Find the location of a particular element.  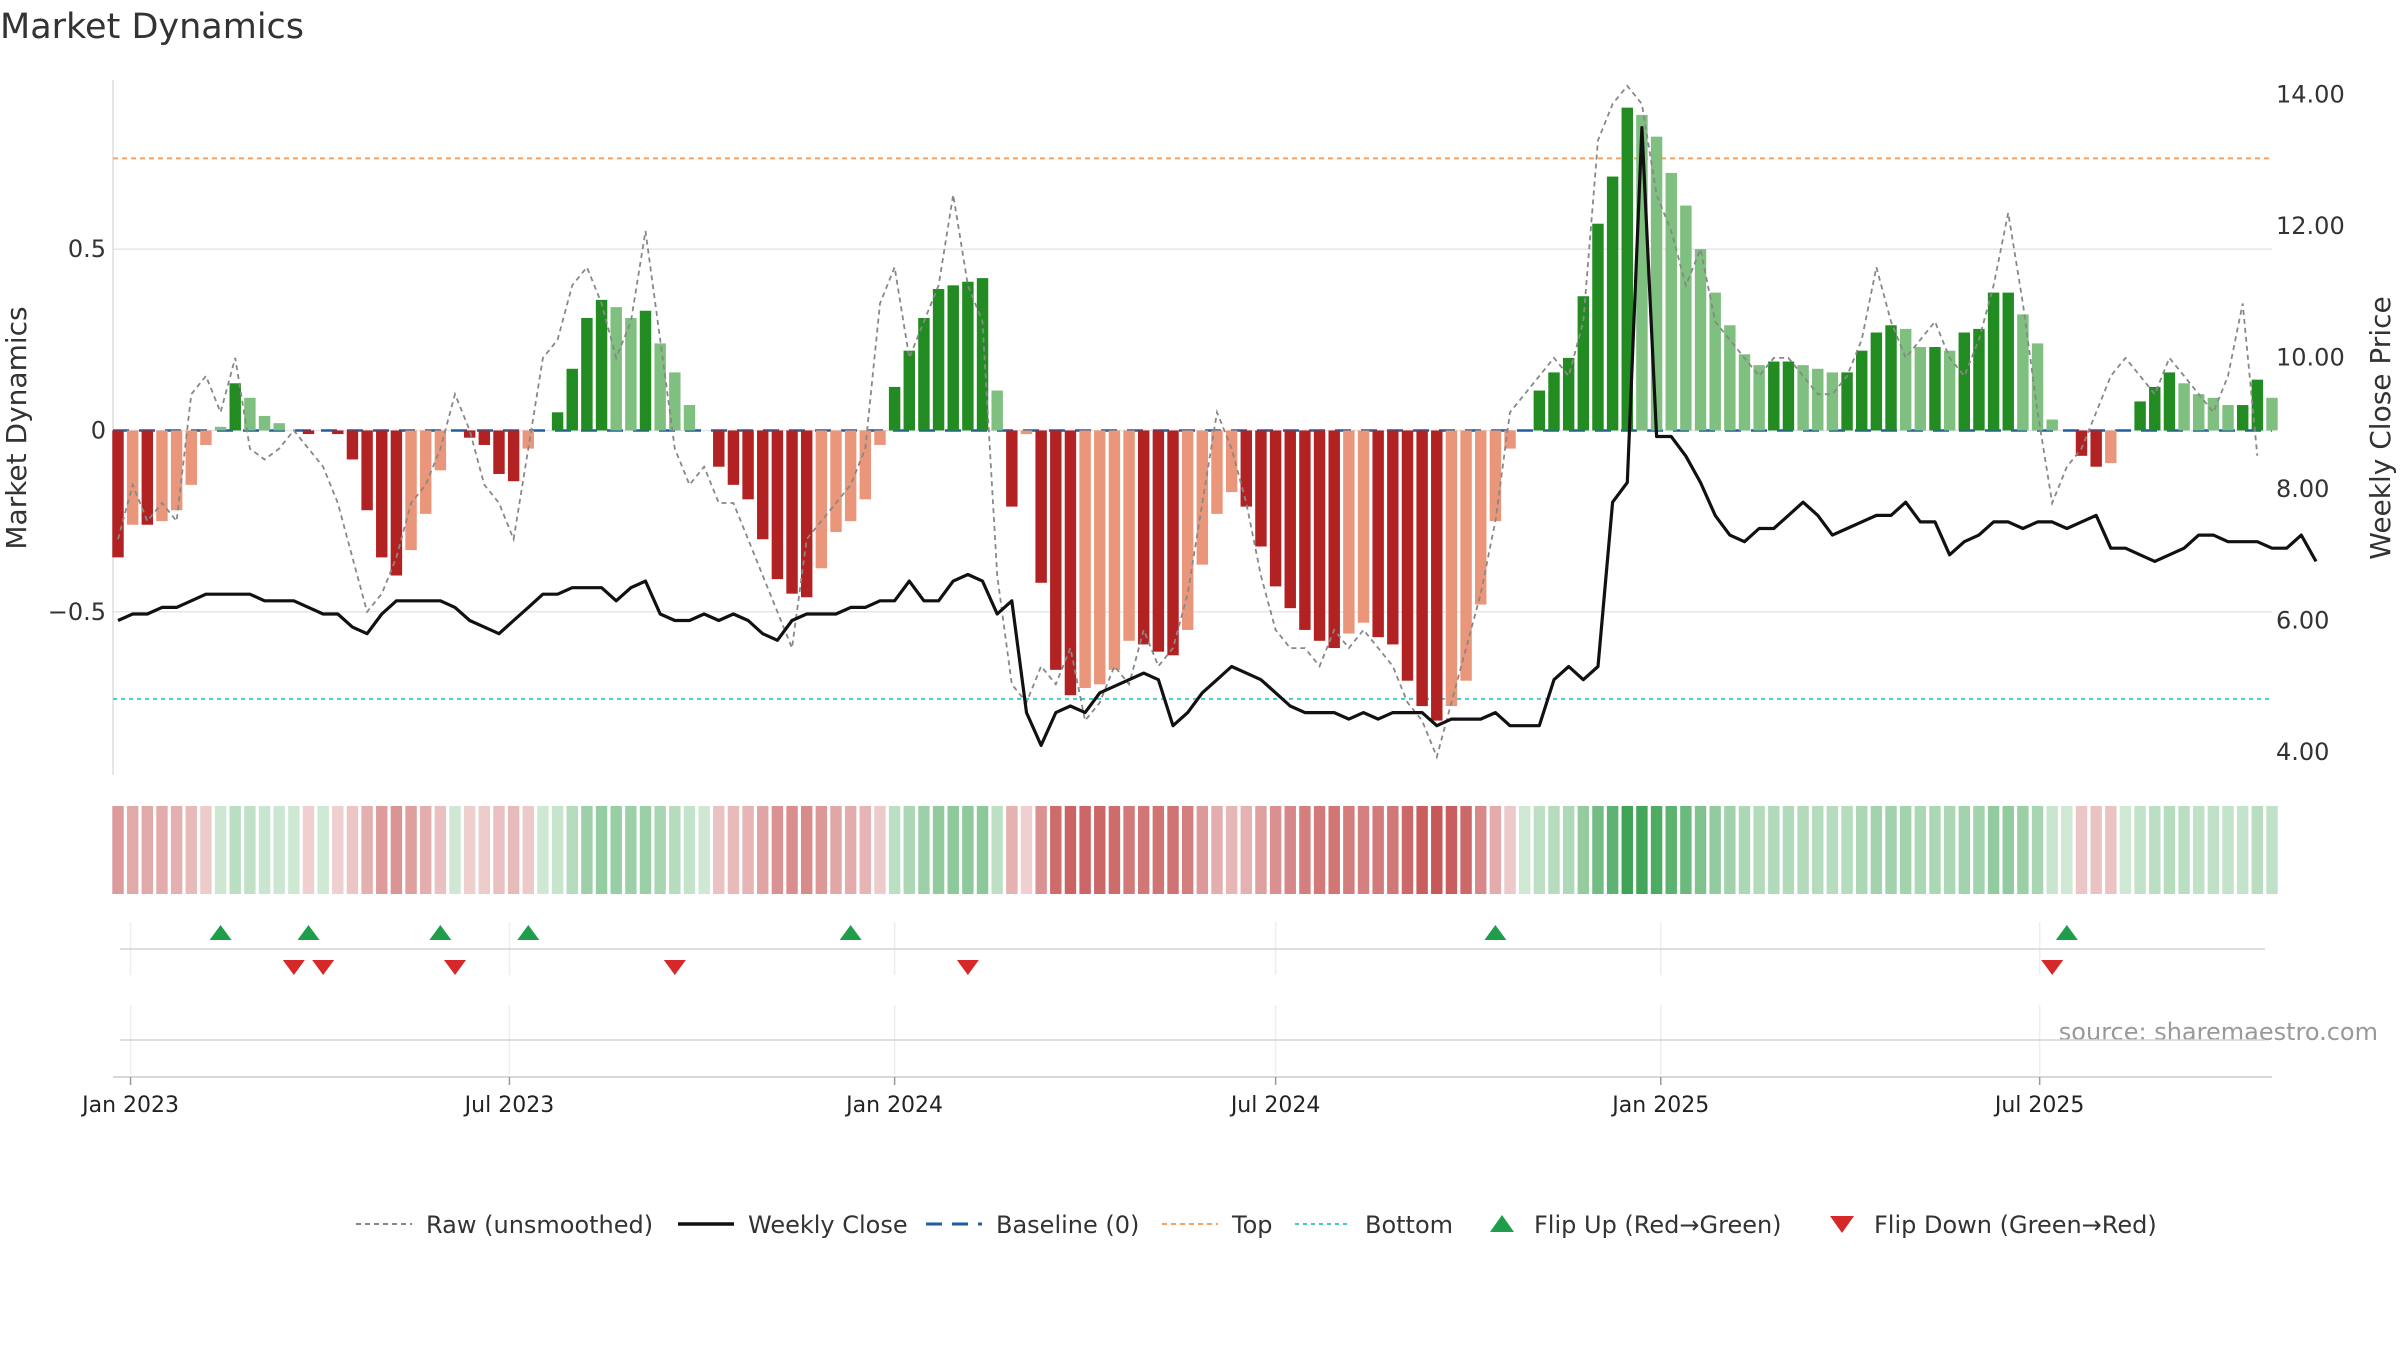

chart-title: Market Dynamics is located at coordinates (152, 27).